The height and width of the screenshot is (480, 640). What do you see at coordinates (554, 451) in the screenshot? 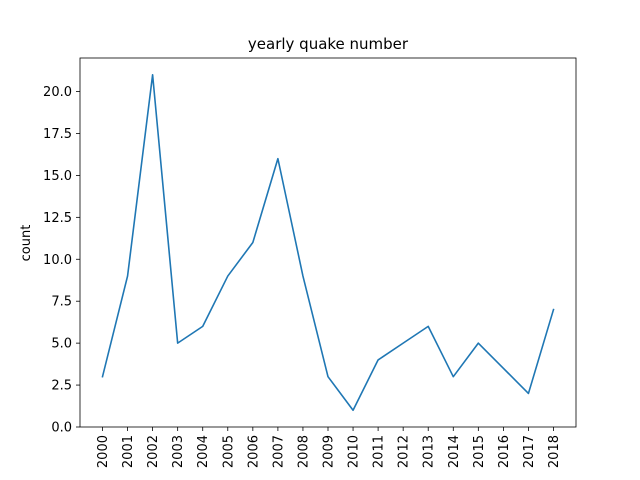
I see `x-tick-label: 2018` at bounding box center [554, 451].